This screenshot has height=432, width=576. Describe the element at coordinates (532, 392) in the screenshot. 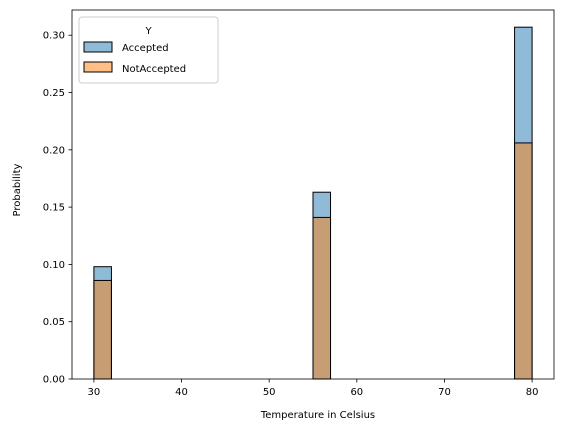

I see `x-tick-label-80: 80` at that location.